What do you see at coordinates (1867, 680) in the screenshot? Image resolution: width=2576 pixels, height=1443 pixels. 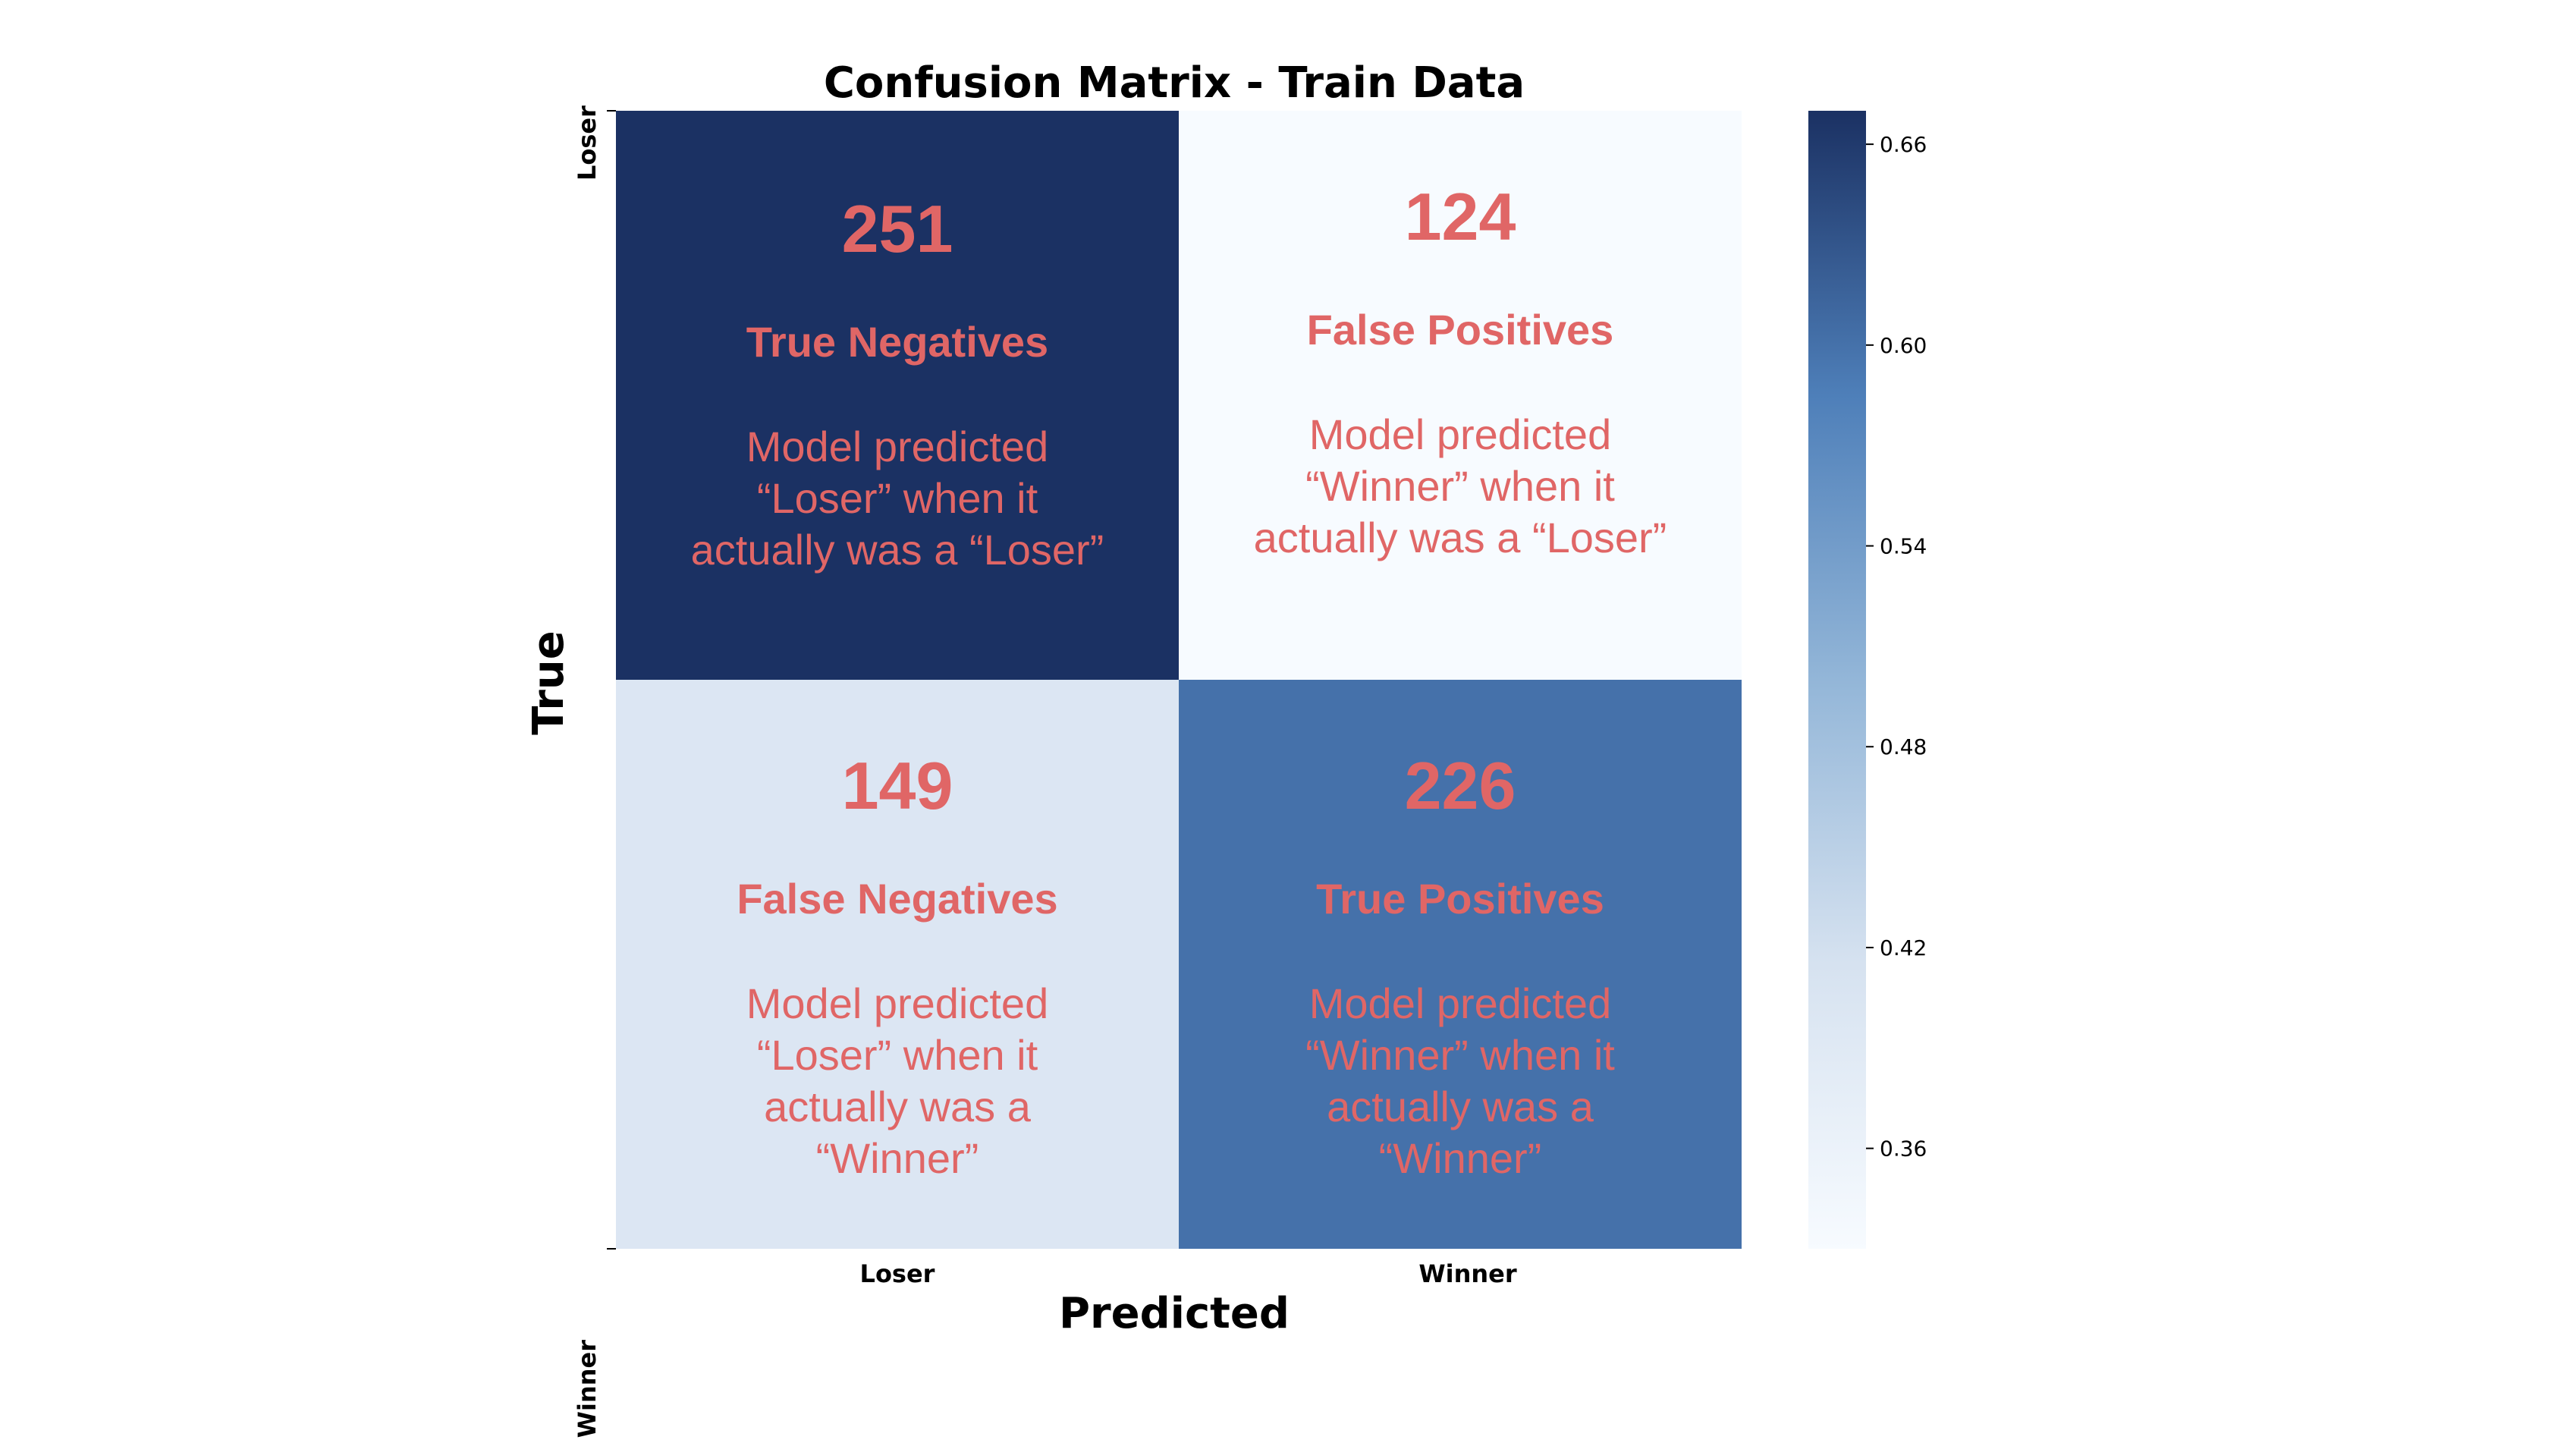 I see `colorbar: 0.36 0.42 0.48 0.54 0.60 0.66` at bounding box center [1867, 680].